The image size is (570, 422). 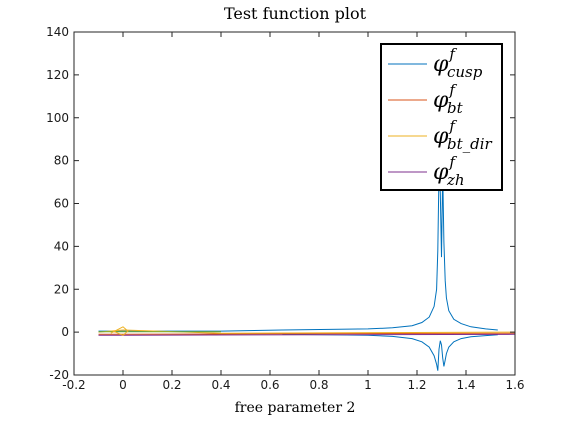 I want to click on y-tick-label: -20, so click(x=59, y=375).